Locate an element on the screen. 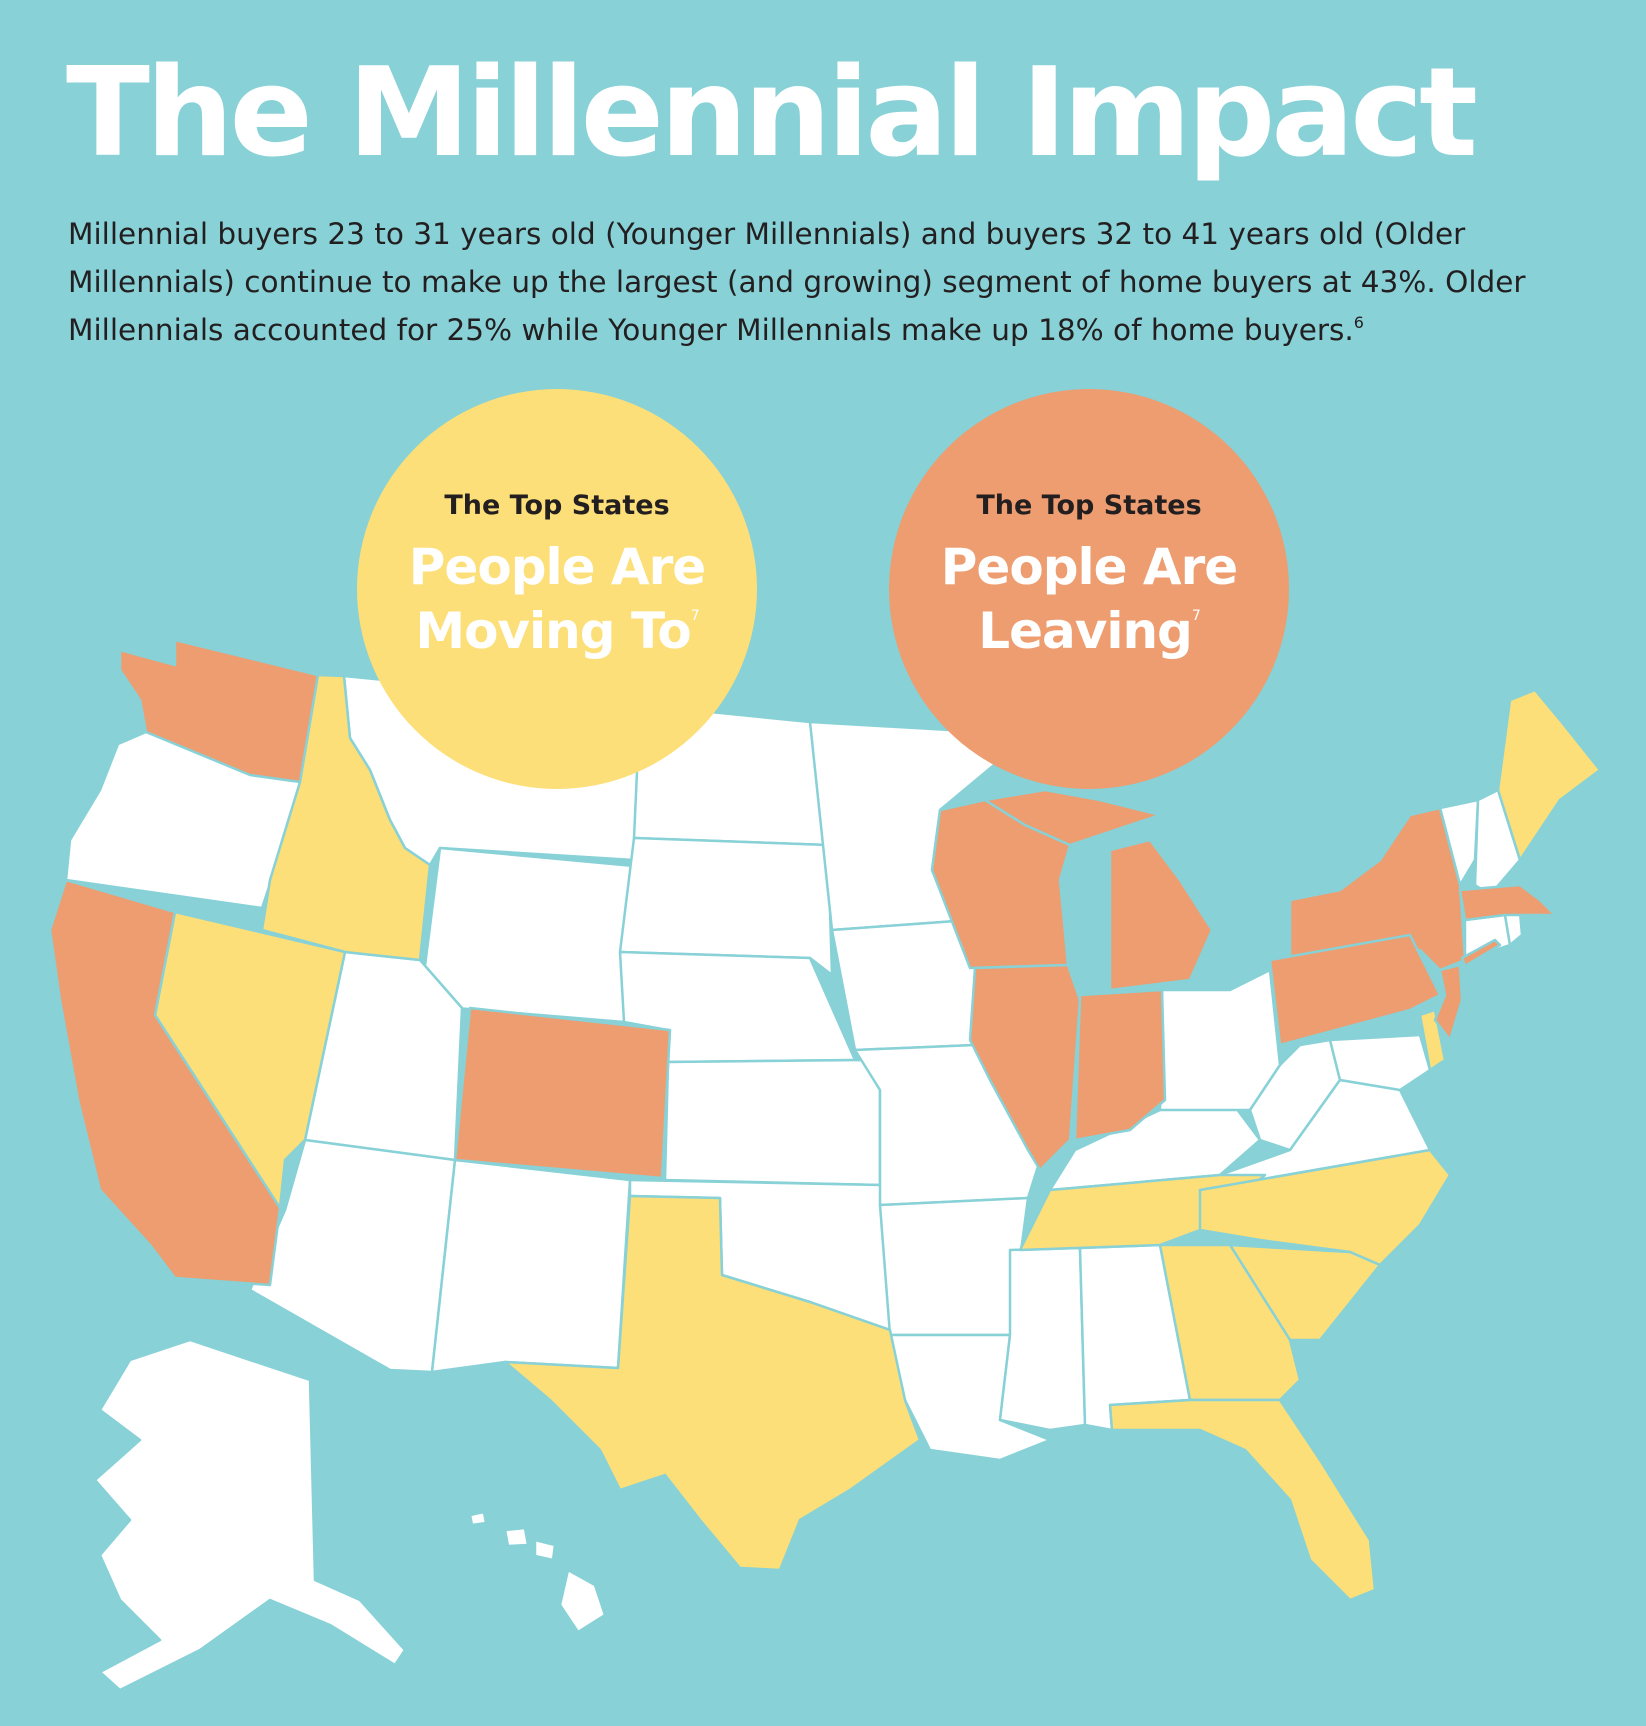 Image resolution: width=1646 pixels, height=1726 pixels. state-california is located at coordinates (165, 1082).